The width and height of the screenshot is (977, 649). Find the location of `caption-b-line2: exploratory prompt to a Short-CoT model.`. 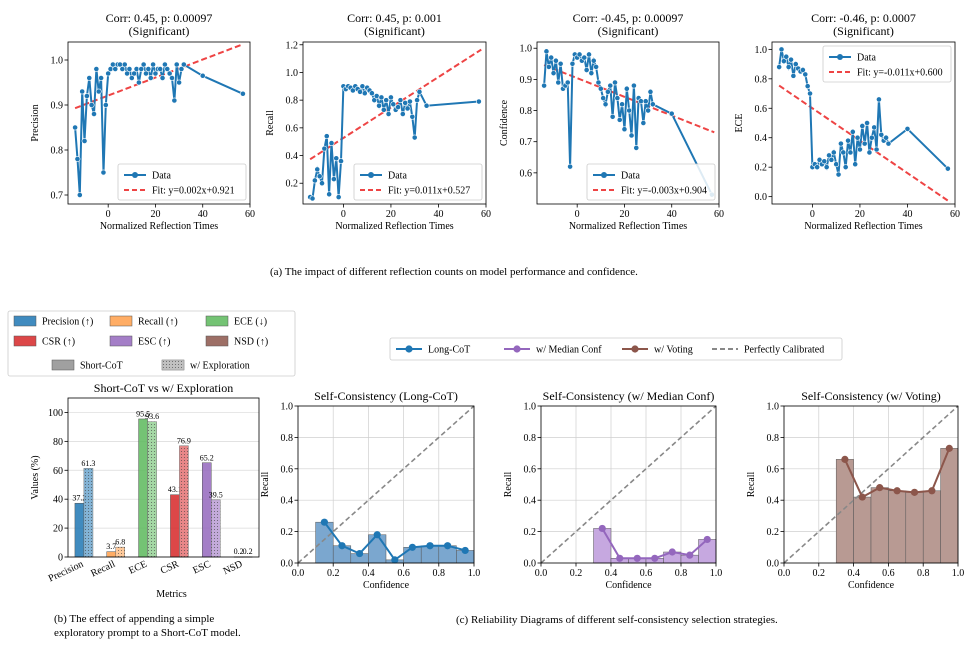

caption-b-line2: exploratory prompt to a Short-CoT model. is located at coordinates (147, 633).